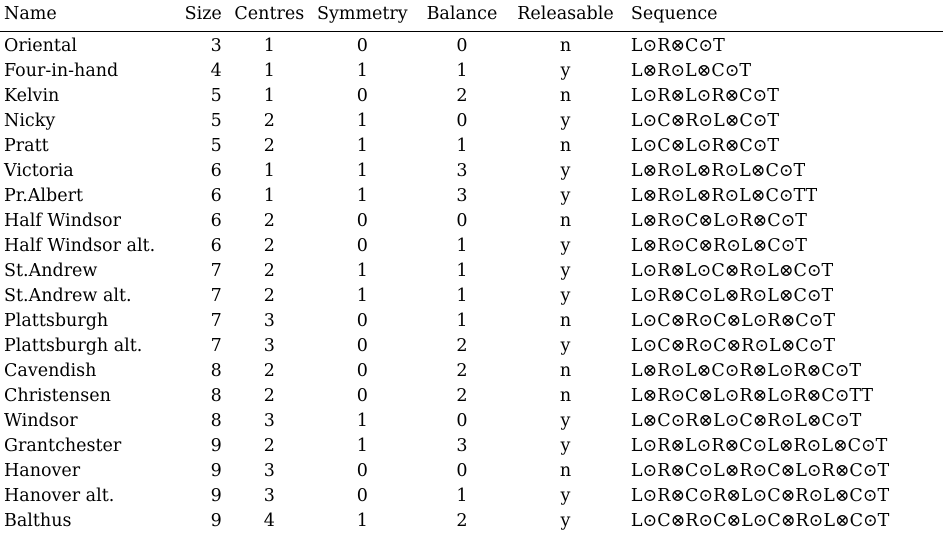 The image size is (943, 534). What do you see at coordinates (269, 521) in the screenshot?
I see `cell-centres: 4` at bounding box center [269, 521].